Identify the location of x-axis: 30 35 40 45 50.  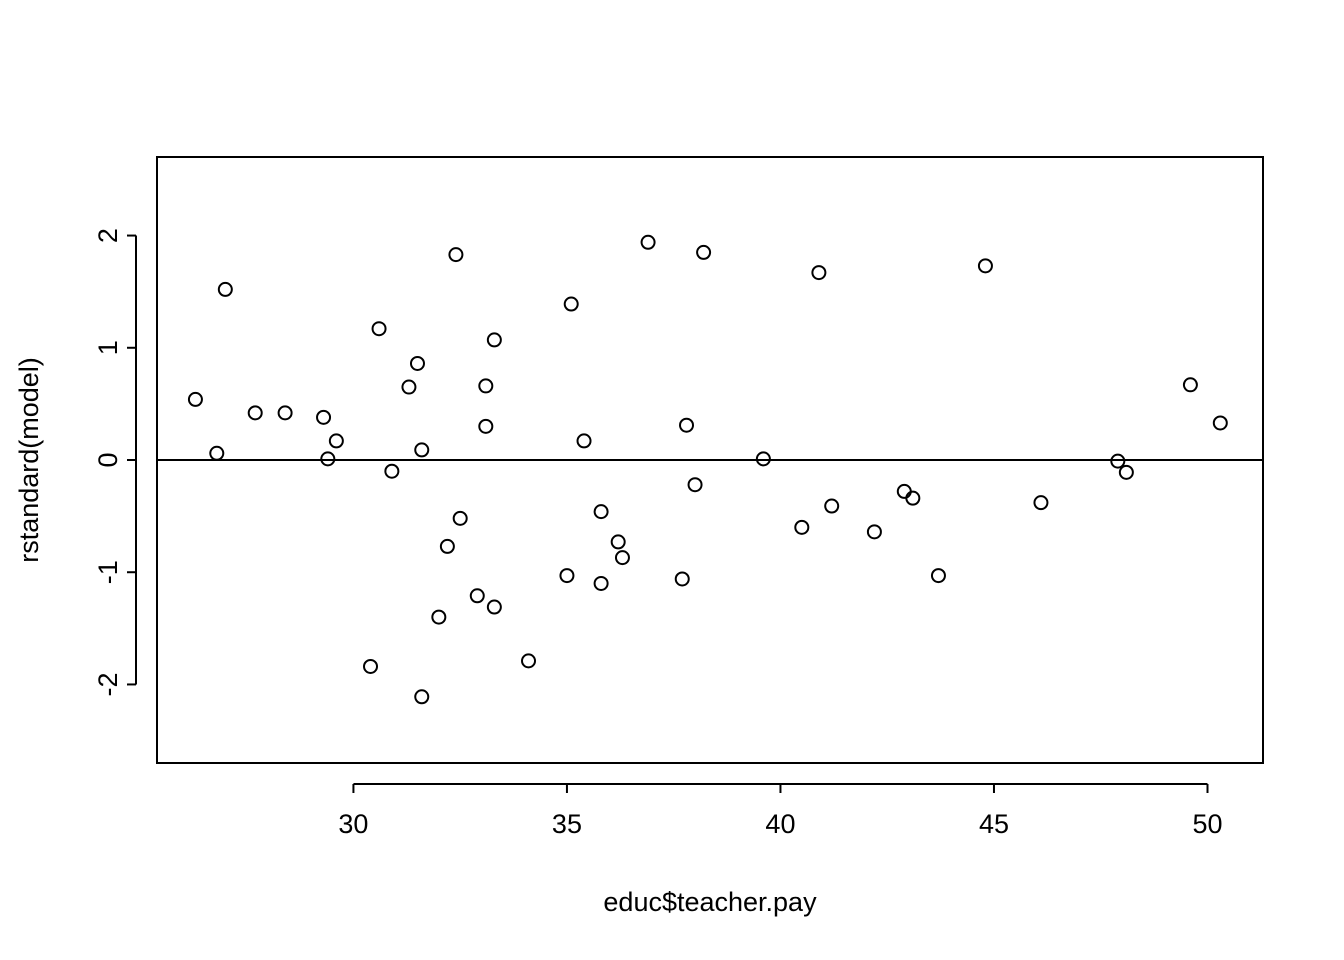
(780, 811).